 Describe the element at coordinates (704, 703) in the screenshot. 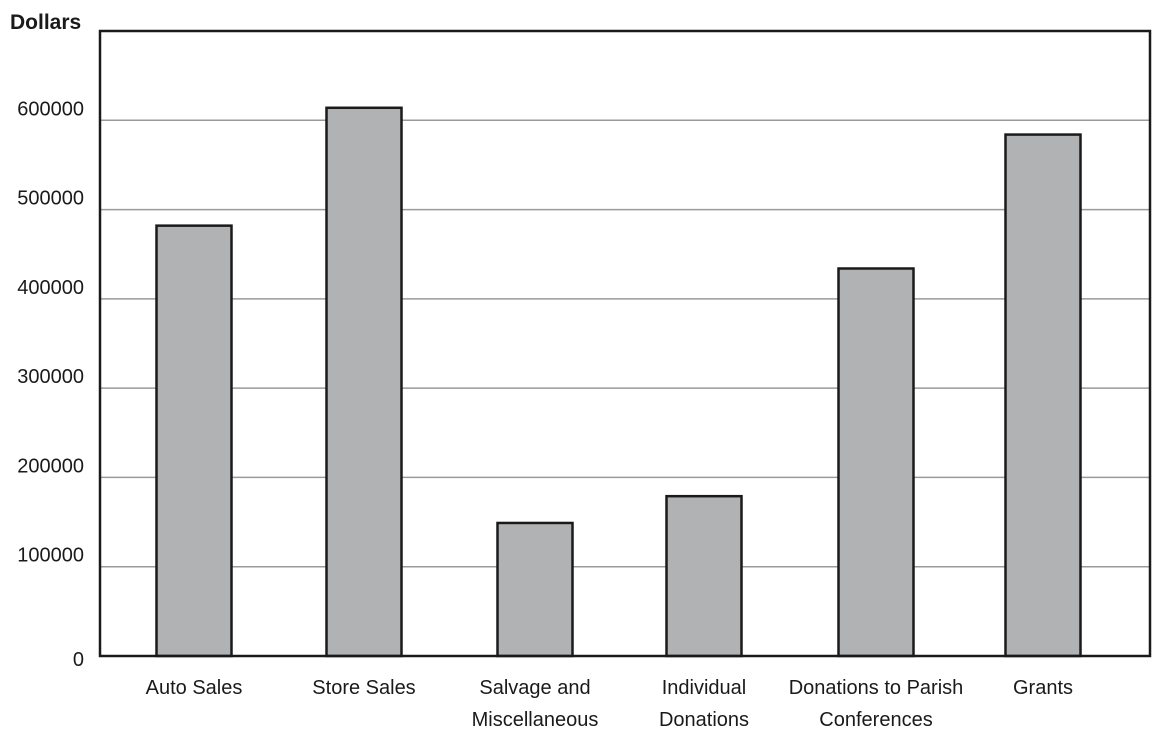

I see `x-category-label: Individual Donations` at that location.